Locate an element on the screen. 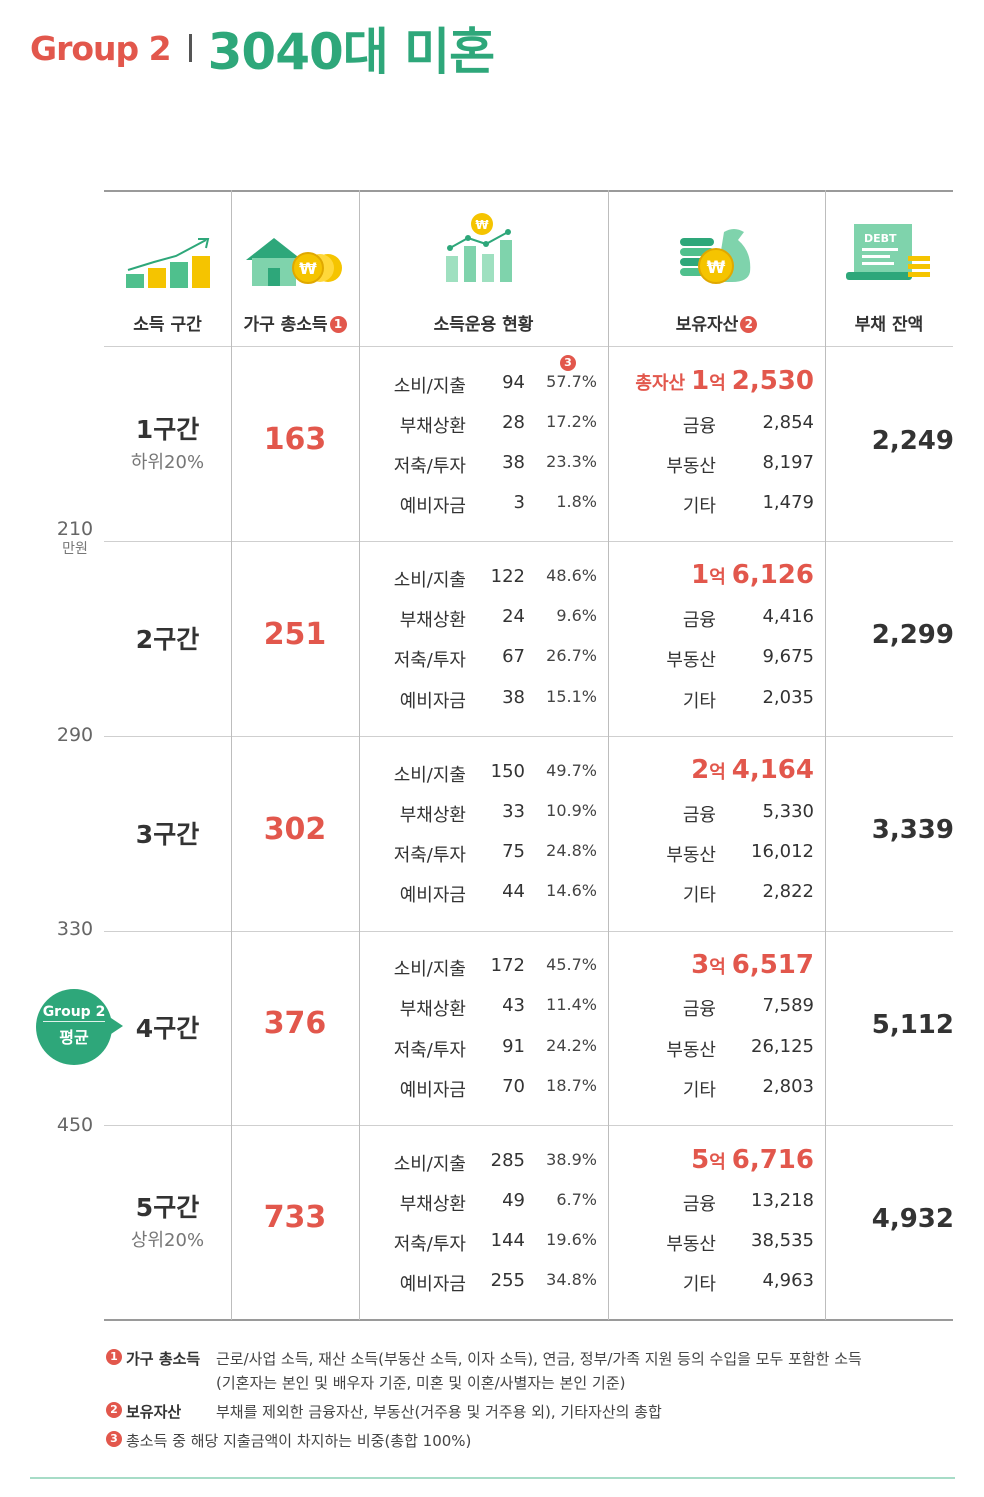 The width and height of the screenshot is (984, 1497). asset-value: 4,963 is located at coordinates (788, 1280).